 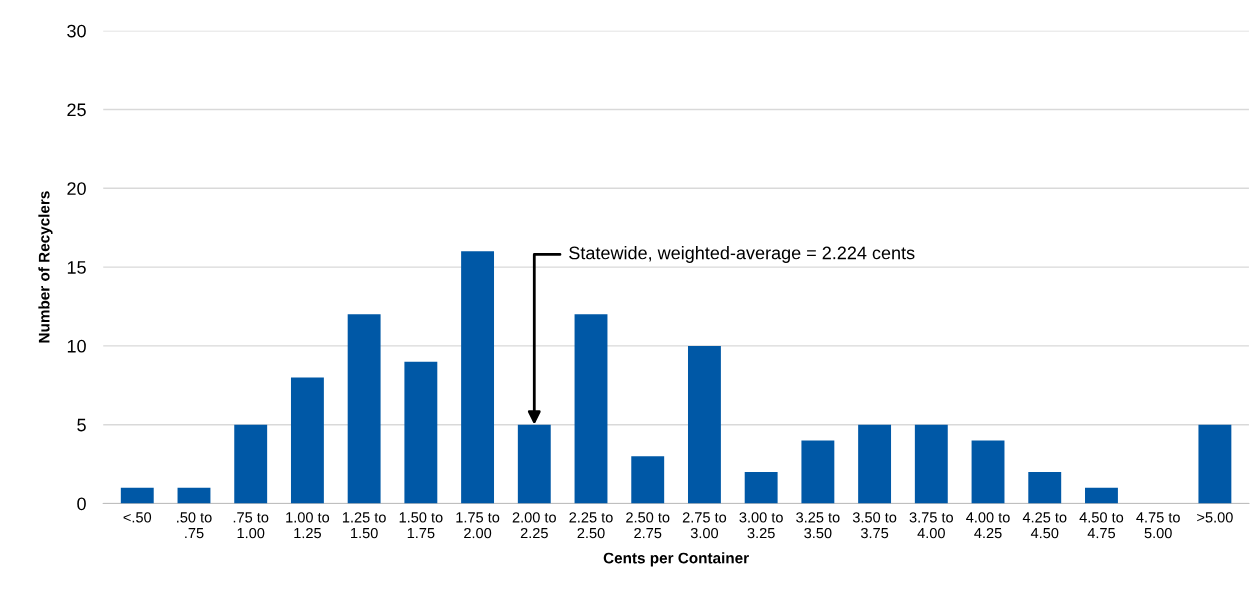 What do you see at coordinates (308, 525) in the screenshot?
I see `x-tick-label: 1.00 to 1.25` at bounding box center [308, 525].